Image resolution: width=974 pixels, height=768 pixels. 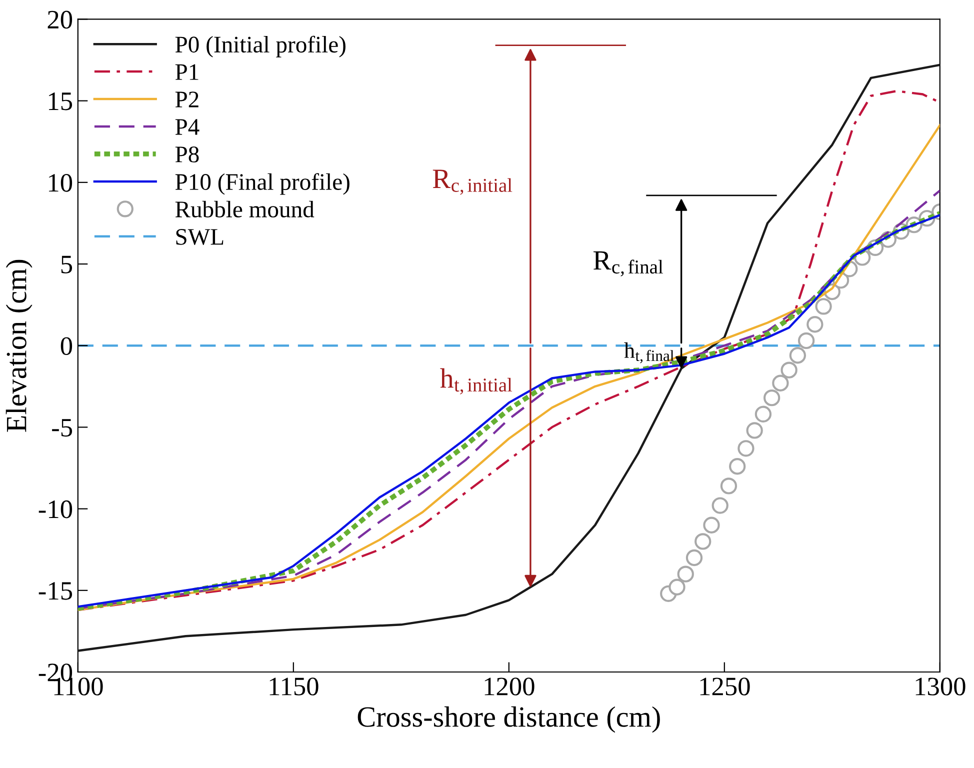 I want to click on legend-label: P1, so click(x=186, y=72).